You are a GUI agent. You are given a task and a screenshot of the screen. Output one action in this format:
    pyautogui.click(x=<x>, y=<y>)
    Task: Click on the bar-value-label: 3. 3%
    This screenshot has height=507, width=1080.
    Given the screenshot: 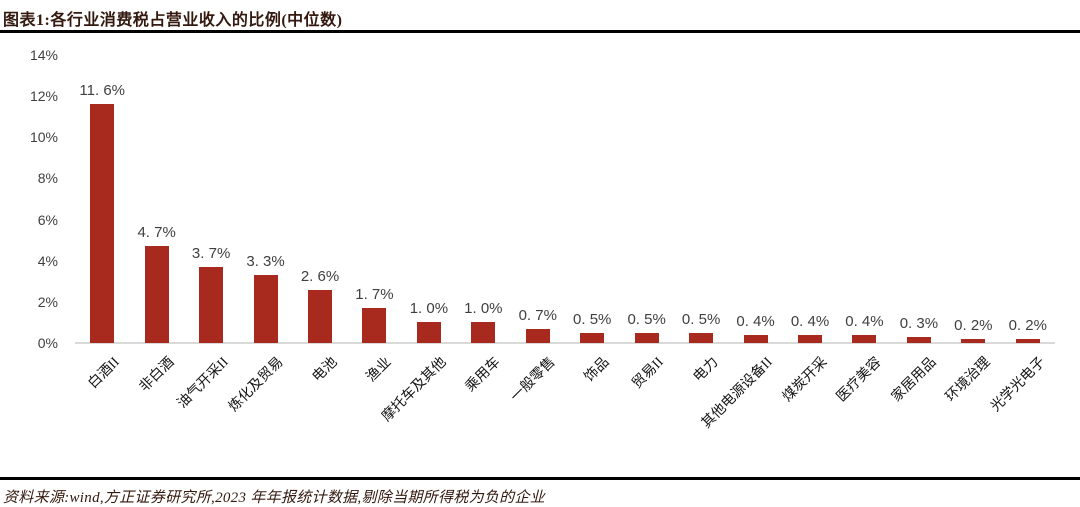 What is the action you would take?
    pyautogui.click(x=265, y=262)
    